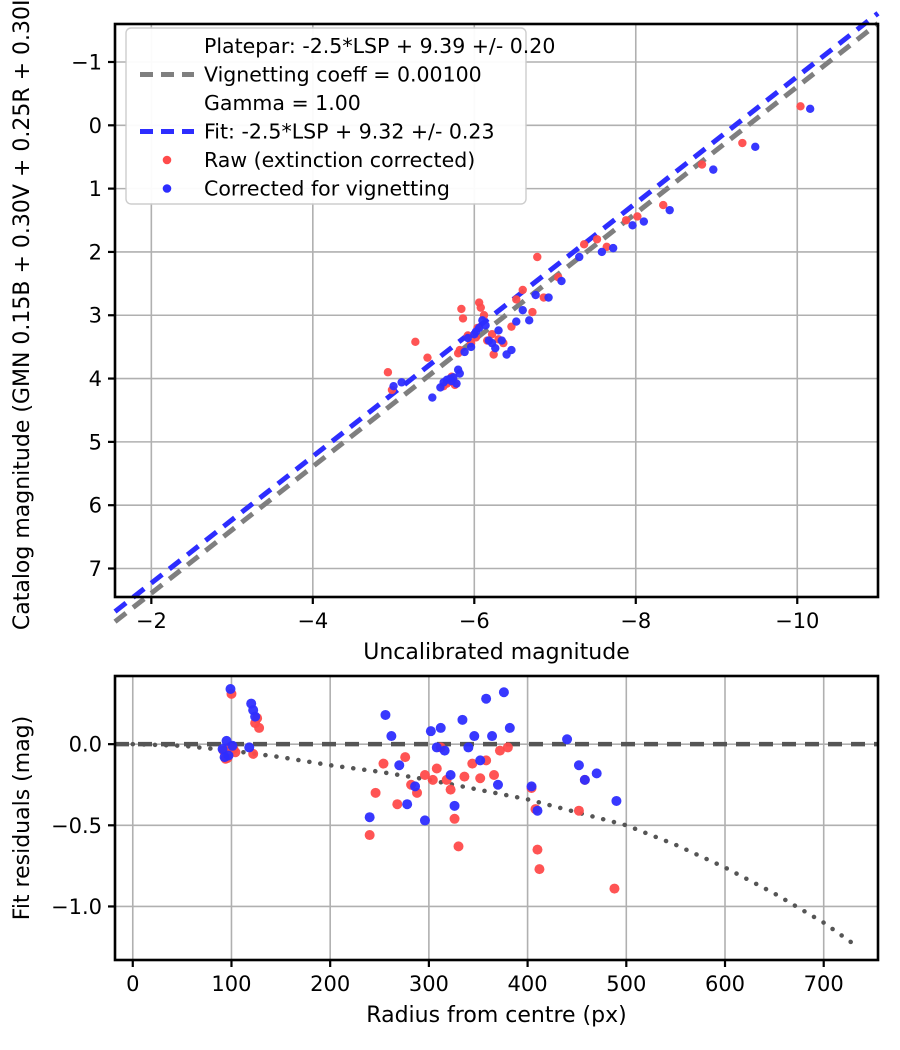 This screenshot has height=1050, width=900. I want to click on bottom-x-axis-label: Radius from centre (px), so click(496, 1015).